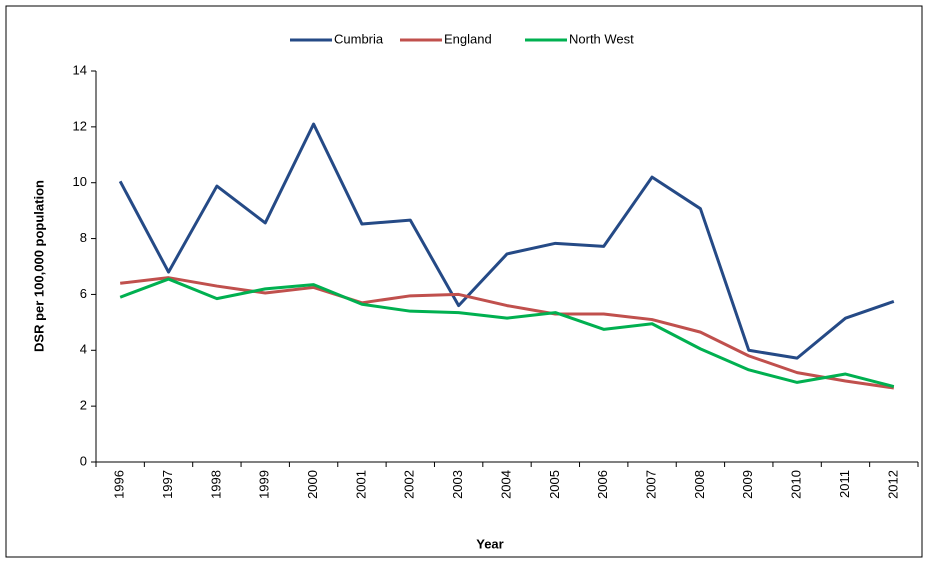 The width and height of the screenshot is (928, 563). Describe the element at coordinates (264, 484) in the screenshot. I see `x-tick-label: 1999` at that location.